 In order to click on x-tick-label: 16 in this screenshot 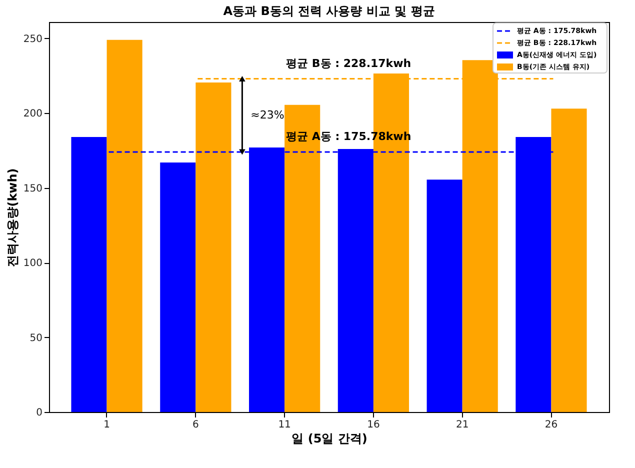, I will do `click(373, 425)`.